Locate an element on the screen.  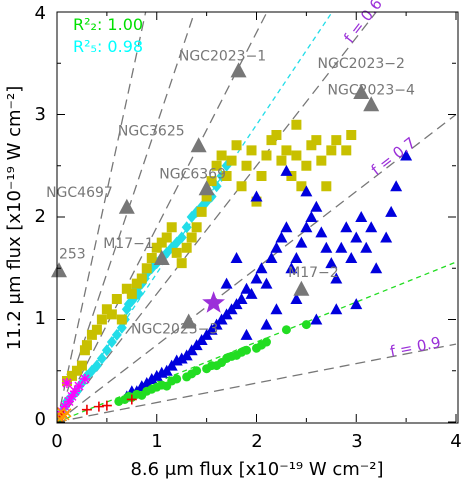
gray-object-label: NGC2023−3 is located at coordinates (174, 330).